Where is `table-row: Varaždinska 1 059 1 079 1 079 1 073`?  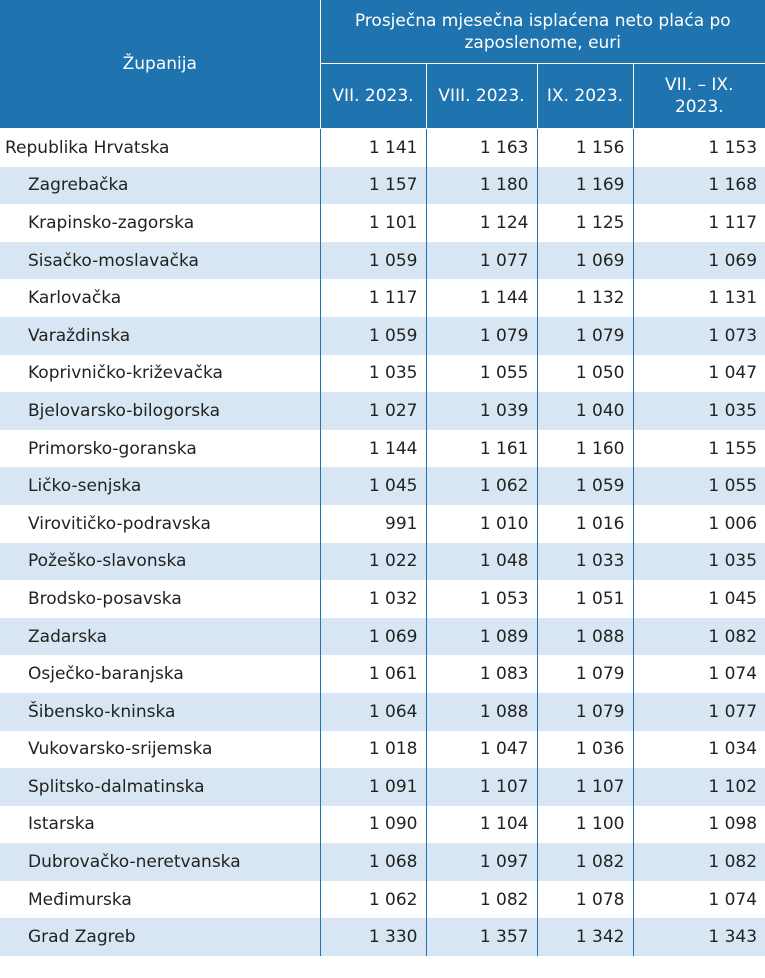 table-row: Varaždinska 1 059 1 079 1 079 1 073 is located at coordinates (382, 335).